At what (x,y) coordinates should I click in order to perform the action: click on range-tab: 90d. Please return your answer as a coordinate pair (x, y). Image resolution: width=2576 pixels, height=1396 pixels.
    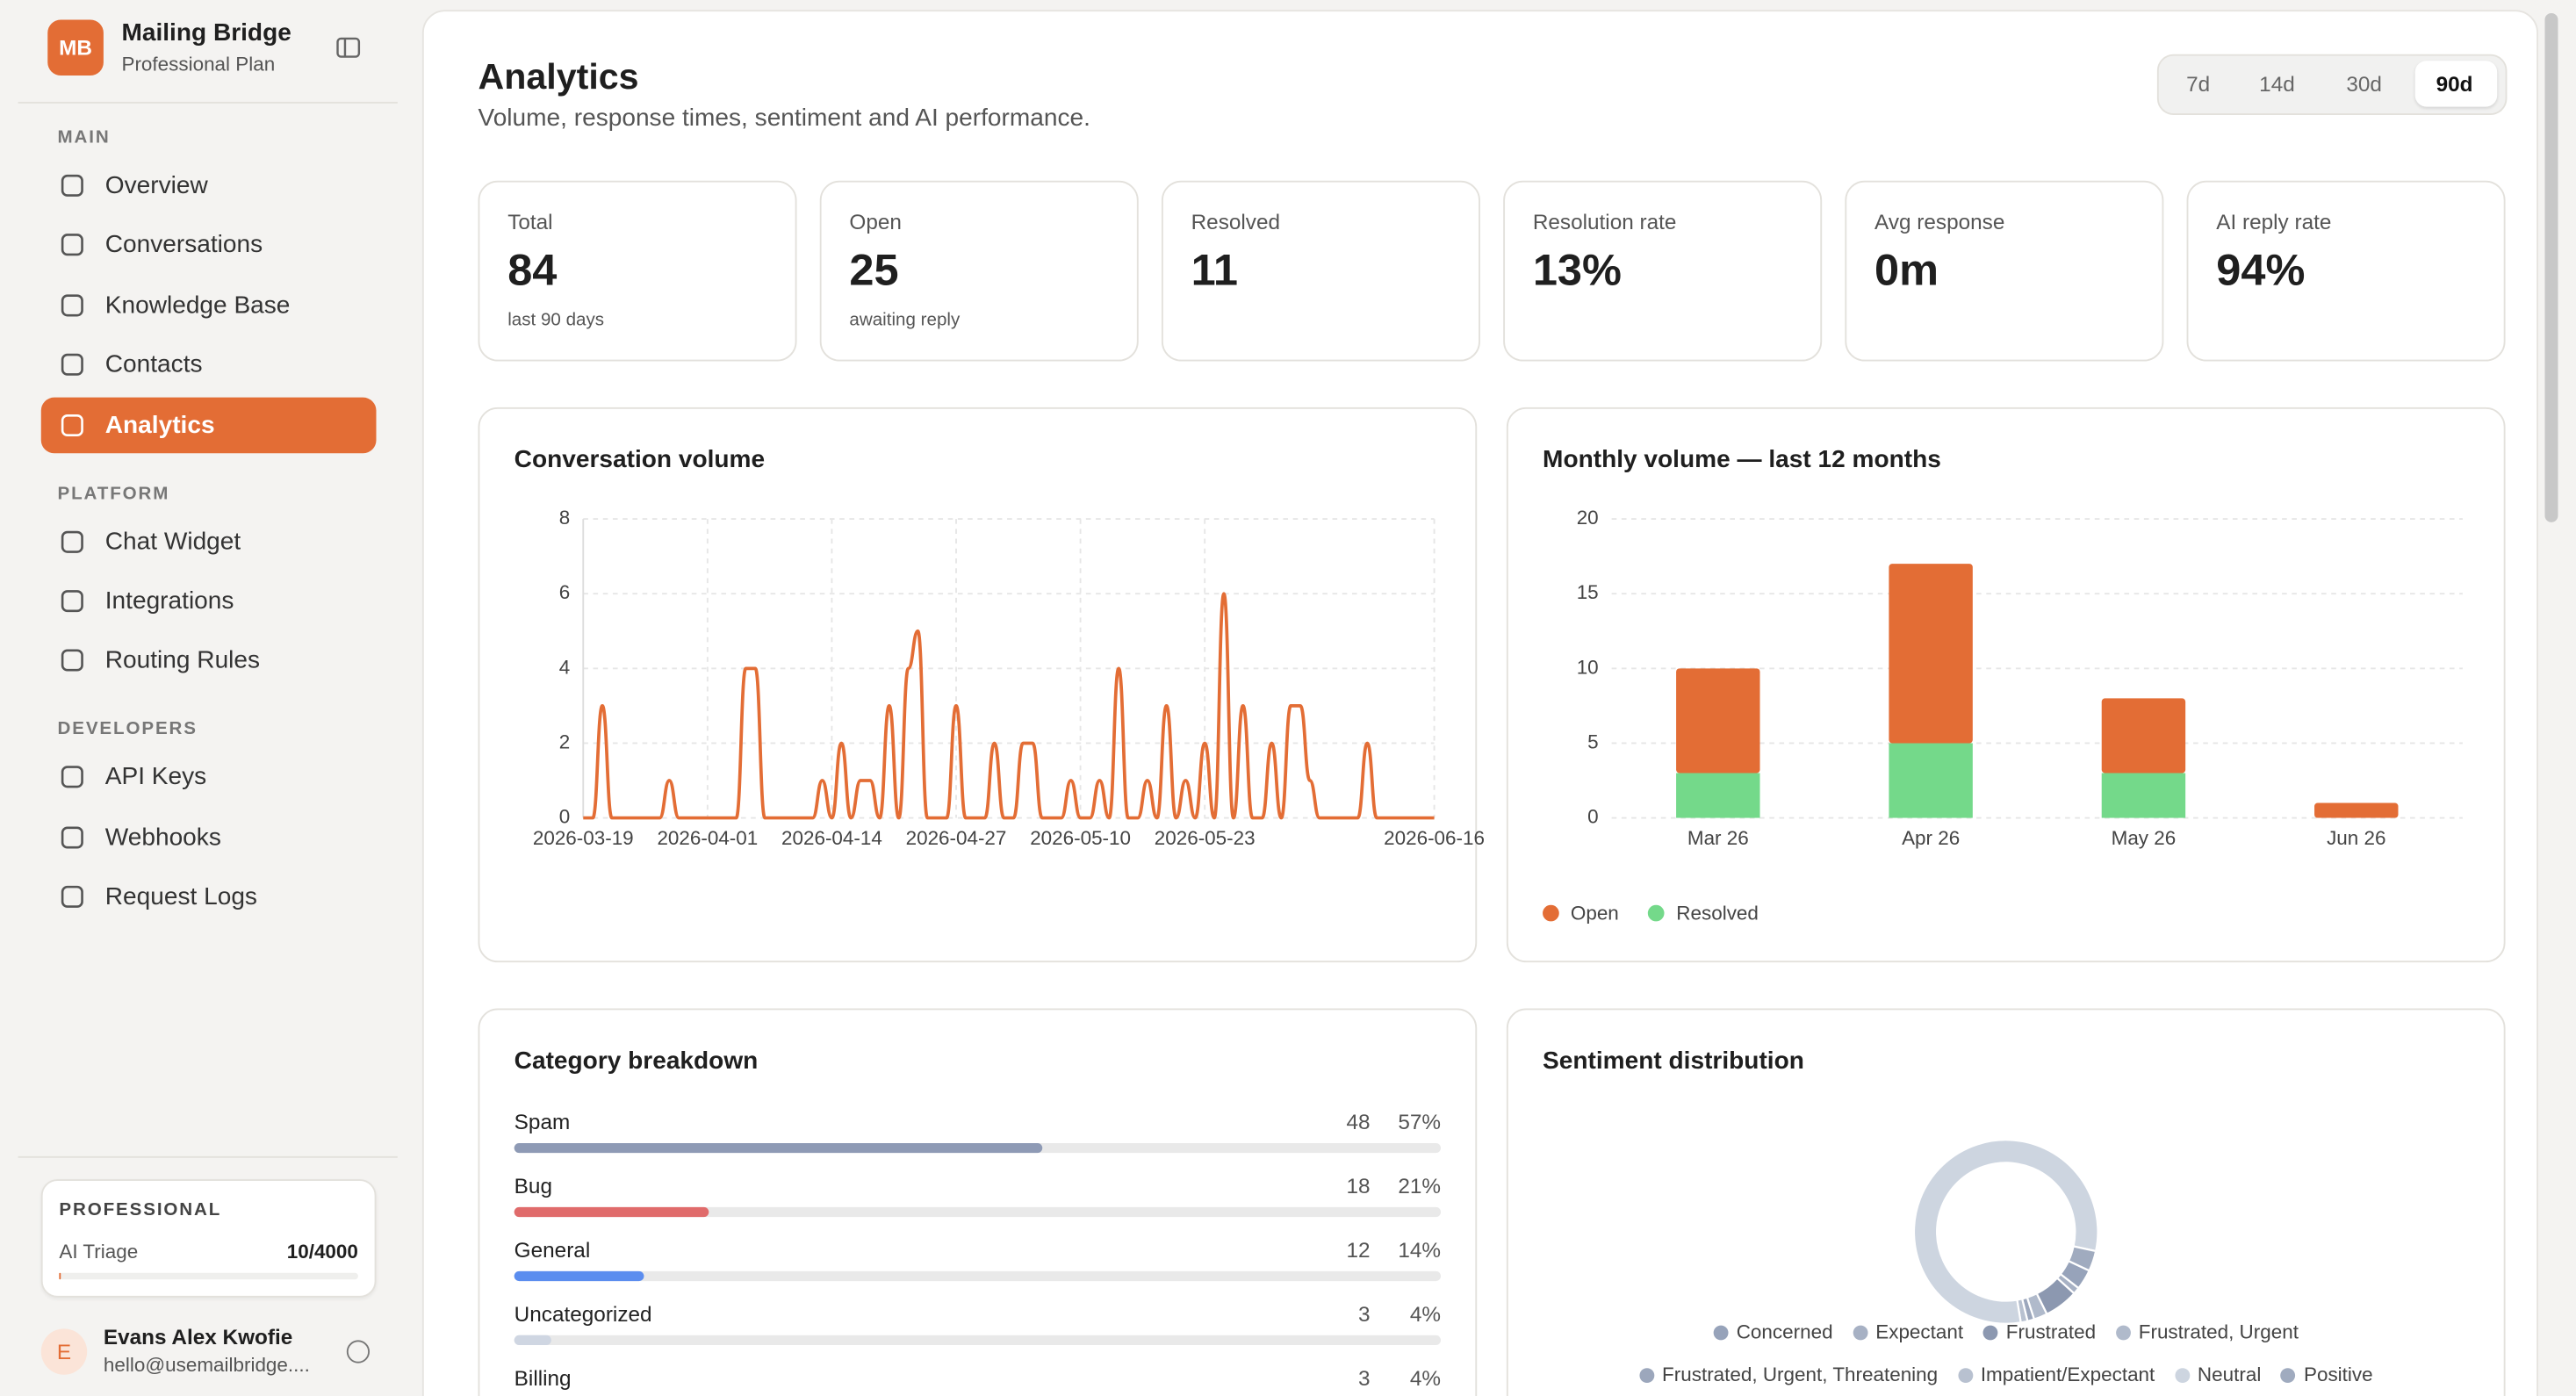
    Looking at the image, I should click on (2454, 84).